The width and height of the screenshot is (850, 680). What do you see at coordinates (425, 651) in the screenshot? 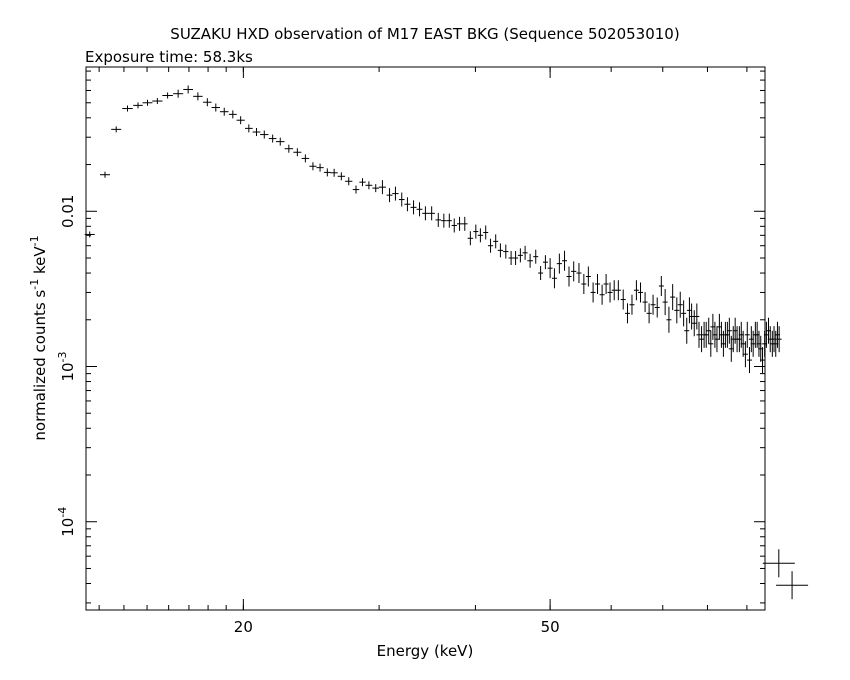
I see `x-axis-label: Energy (keV)` at bounding box center [425, 651].